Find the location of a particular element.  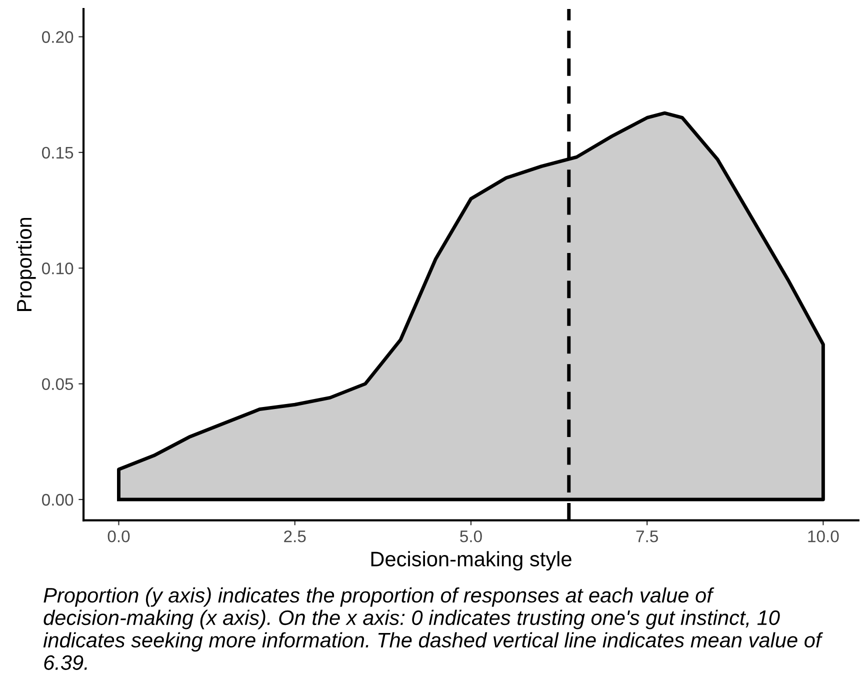

x-tick-label: 2.5 is located at coordinates (295, 536).